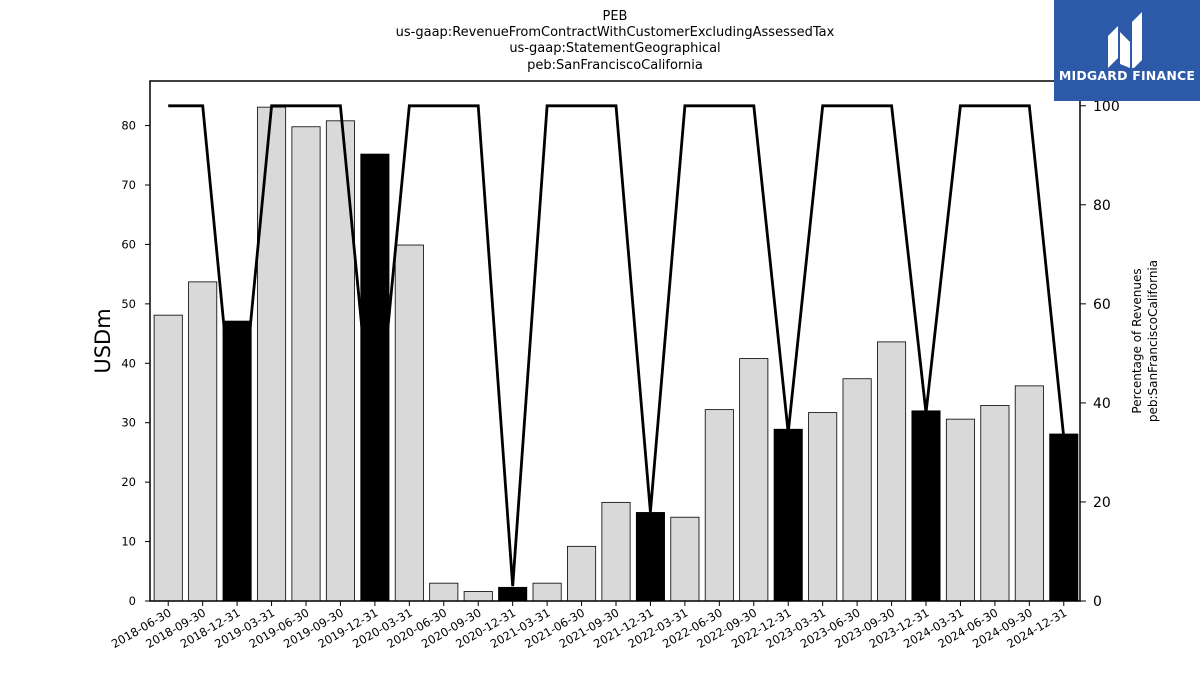 This screenshot has height=675, width=1200. What do you see at coordinates (615, 65) in the screenshot?
I see `title-line-3: peb:SanFranciscoCalifornia` at bounding box center [615, 65].